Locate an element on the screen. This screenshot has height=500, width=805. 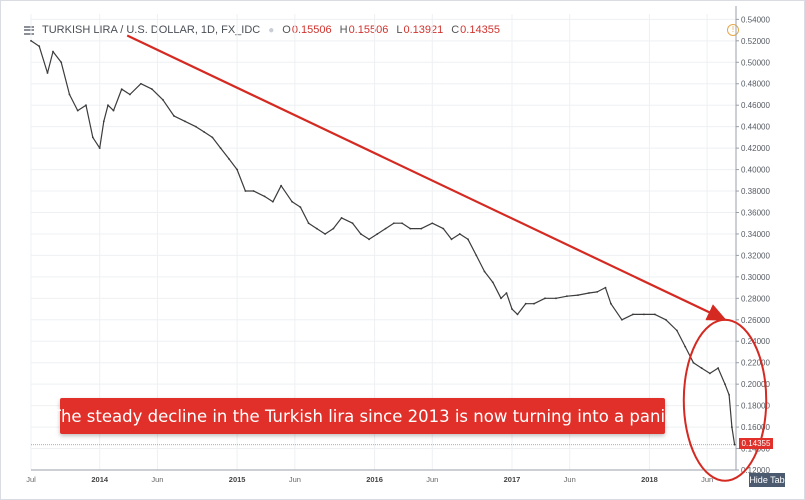
y-tick-label: 0.20000 is located at coordinates (755, 384).